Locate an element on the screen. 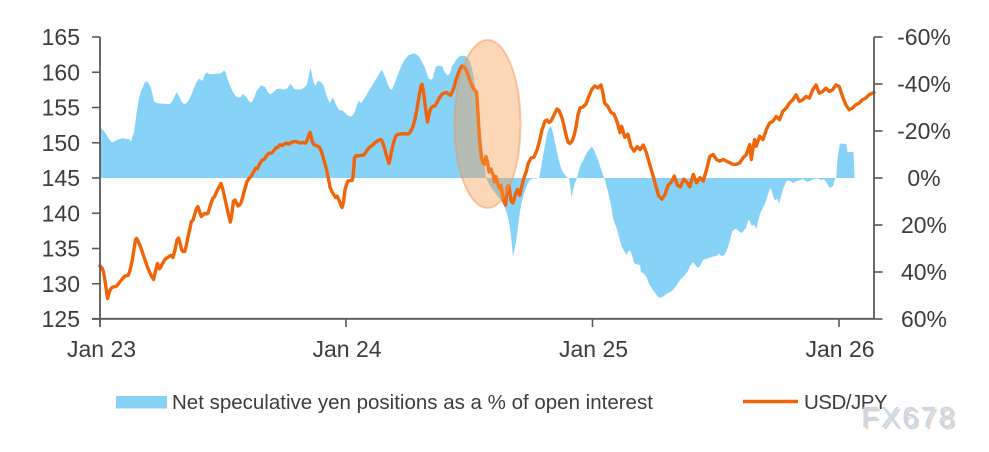  svg-text: 135 is located at coordinates (61, 249).